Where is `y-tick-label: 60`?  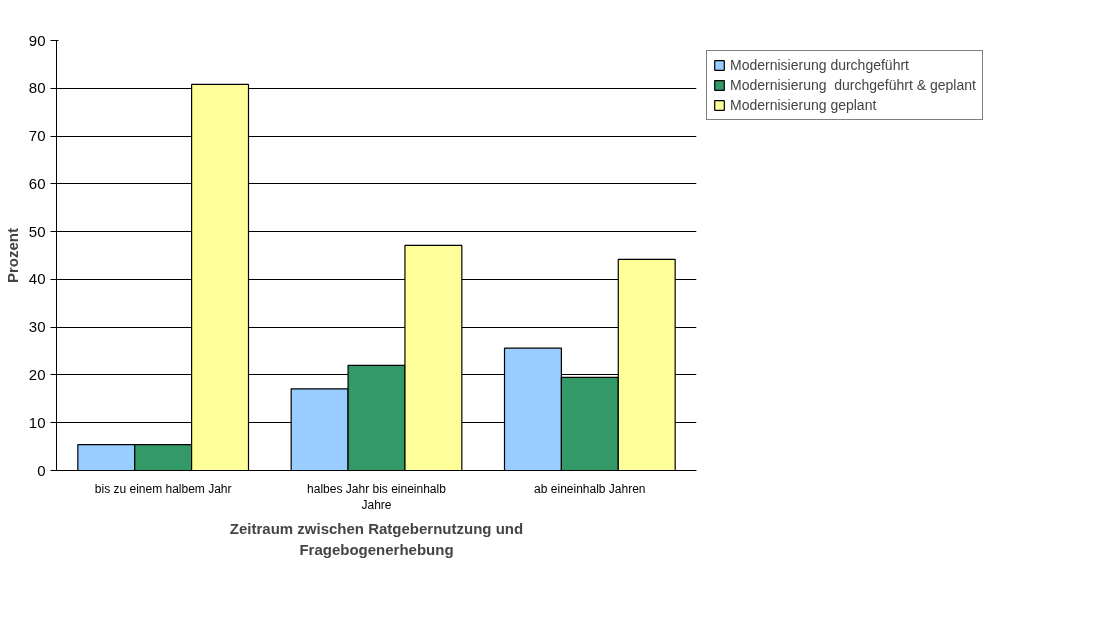 y-tick-label: 60 is located at coordinates (37, 183).